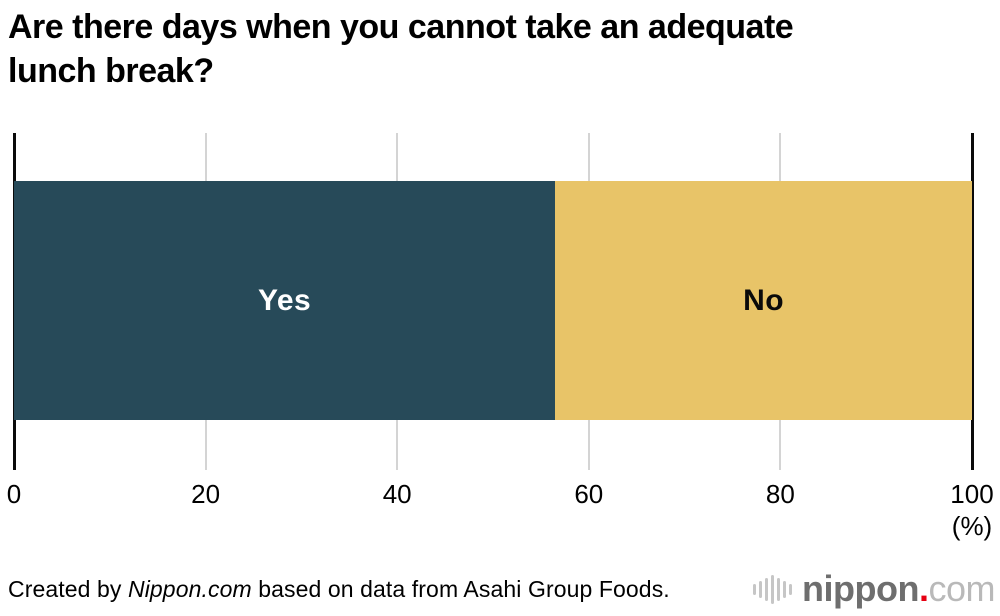 The width and height of the screenshot is (1000, 616). I want to click on bar-label-yes: Yes, so click(285, 300).